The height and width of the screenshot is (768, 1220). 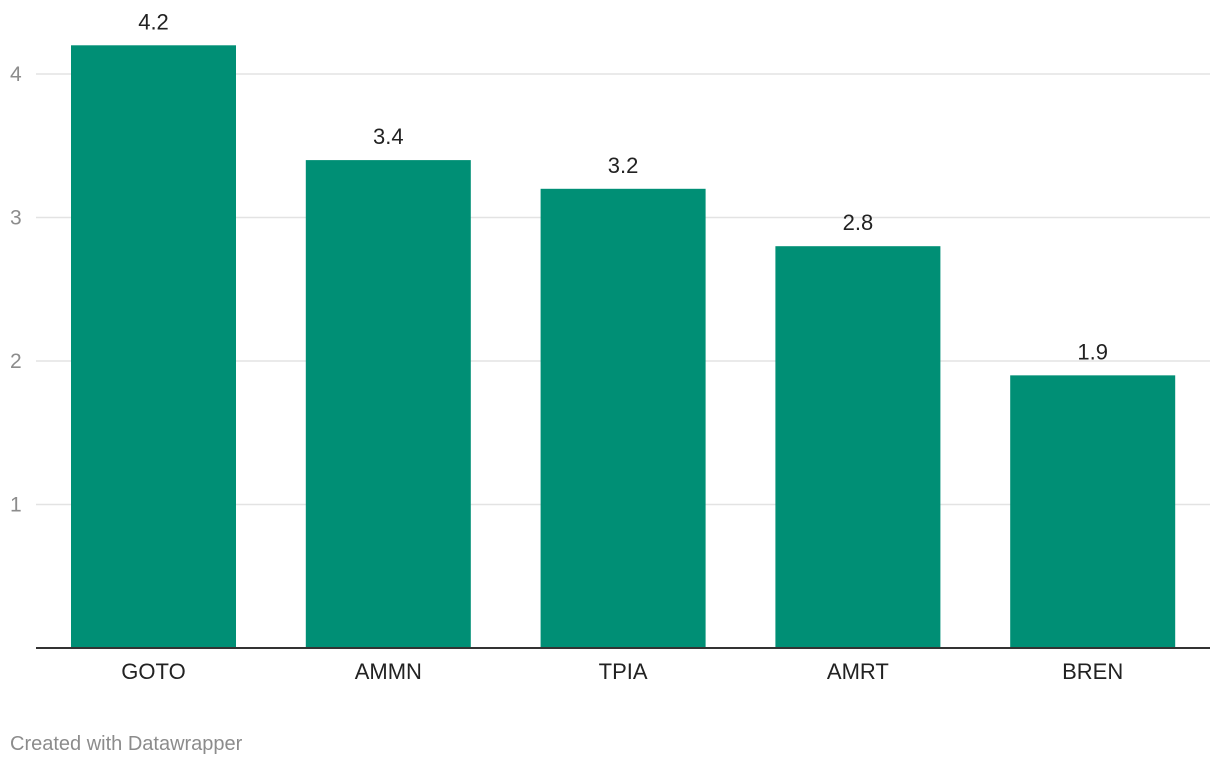 What do you see at coordinates (153, 671) in the screenshot?
I see `category-label: GOTO` at bounding box center [153, 671].